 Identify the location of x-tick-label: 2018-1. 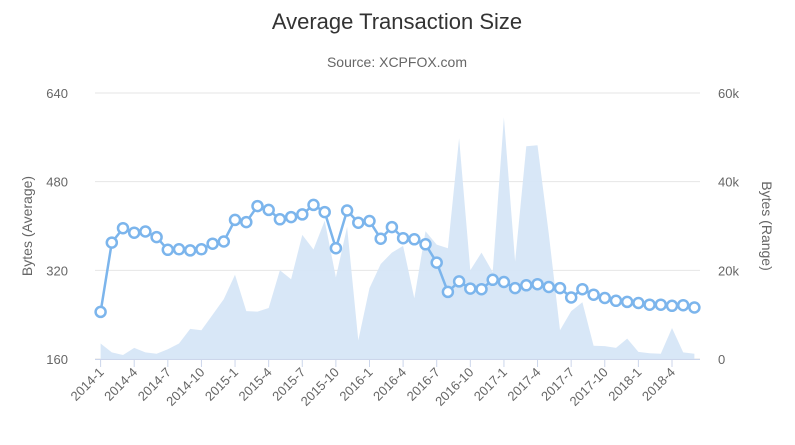
(624, 384).